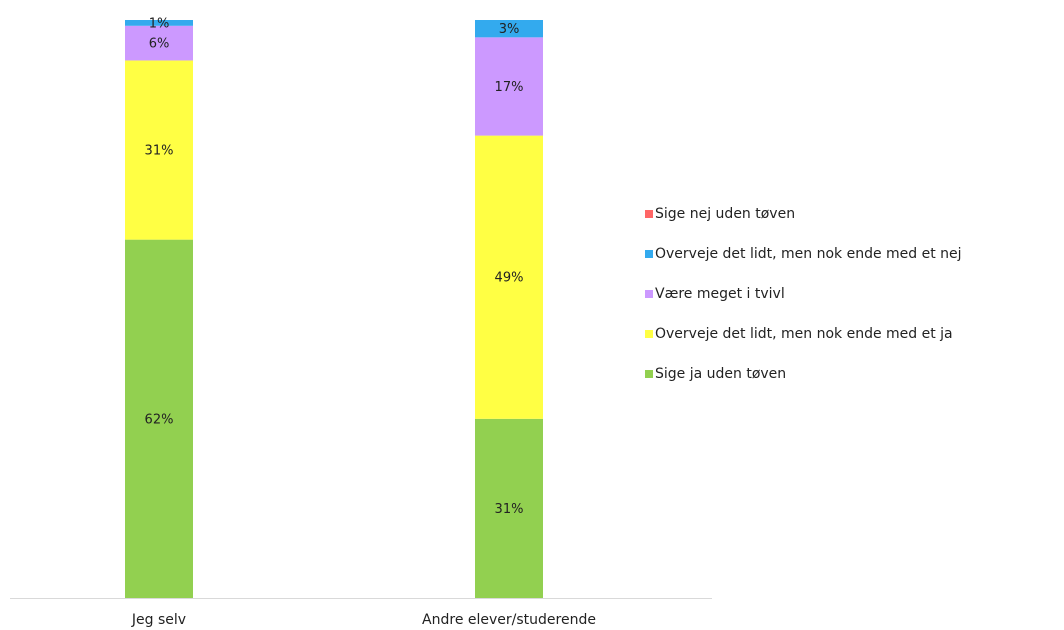 The width and height of the screenshot is (1064, 630). Describe the element at coordinates (158, 620) in the screenshot. I see `x-tick-label: Jeg selv` at that location.